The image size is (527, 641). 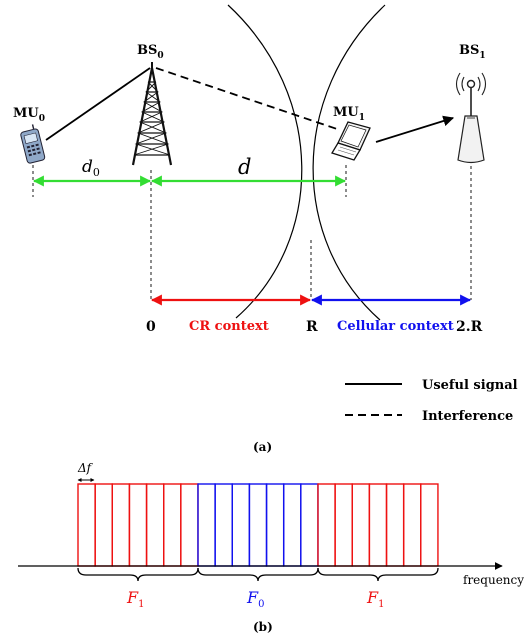 I want to click on axis-label-0: 0, so click(x=151, y=327).